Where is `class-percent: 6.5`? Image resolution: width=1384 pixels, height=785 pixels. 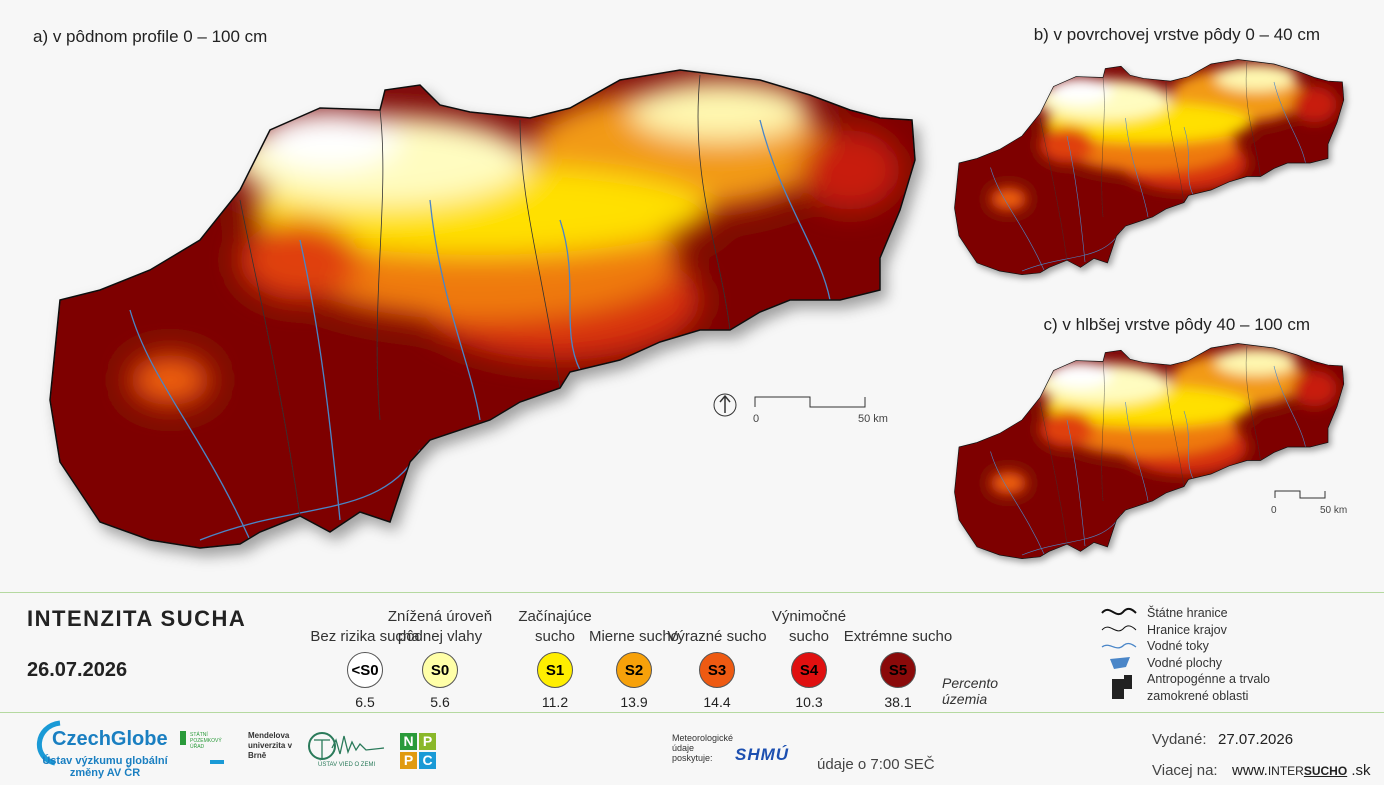
class-percent: 6.5 is located at coordinates (365, 702).